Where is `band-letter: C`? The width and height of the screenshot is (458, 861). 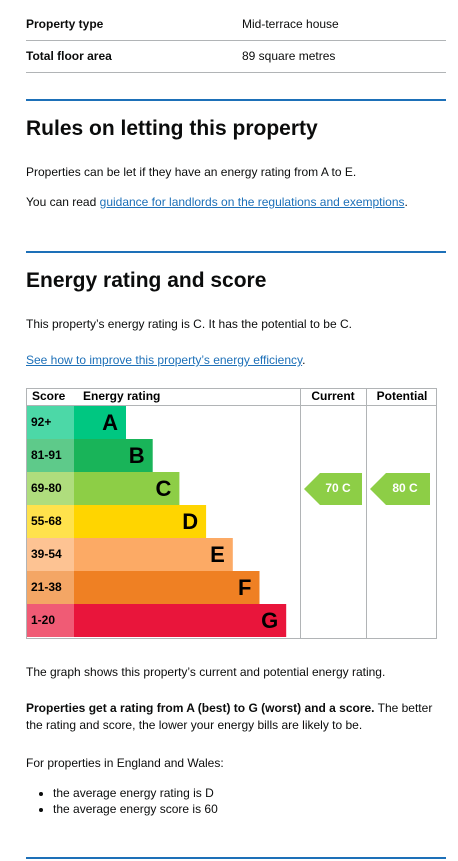 band-letter: C is located at coordinates (164, 488).